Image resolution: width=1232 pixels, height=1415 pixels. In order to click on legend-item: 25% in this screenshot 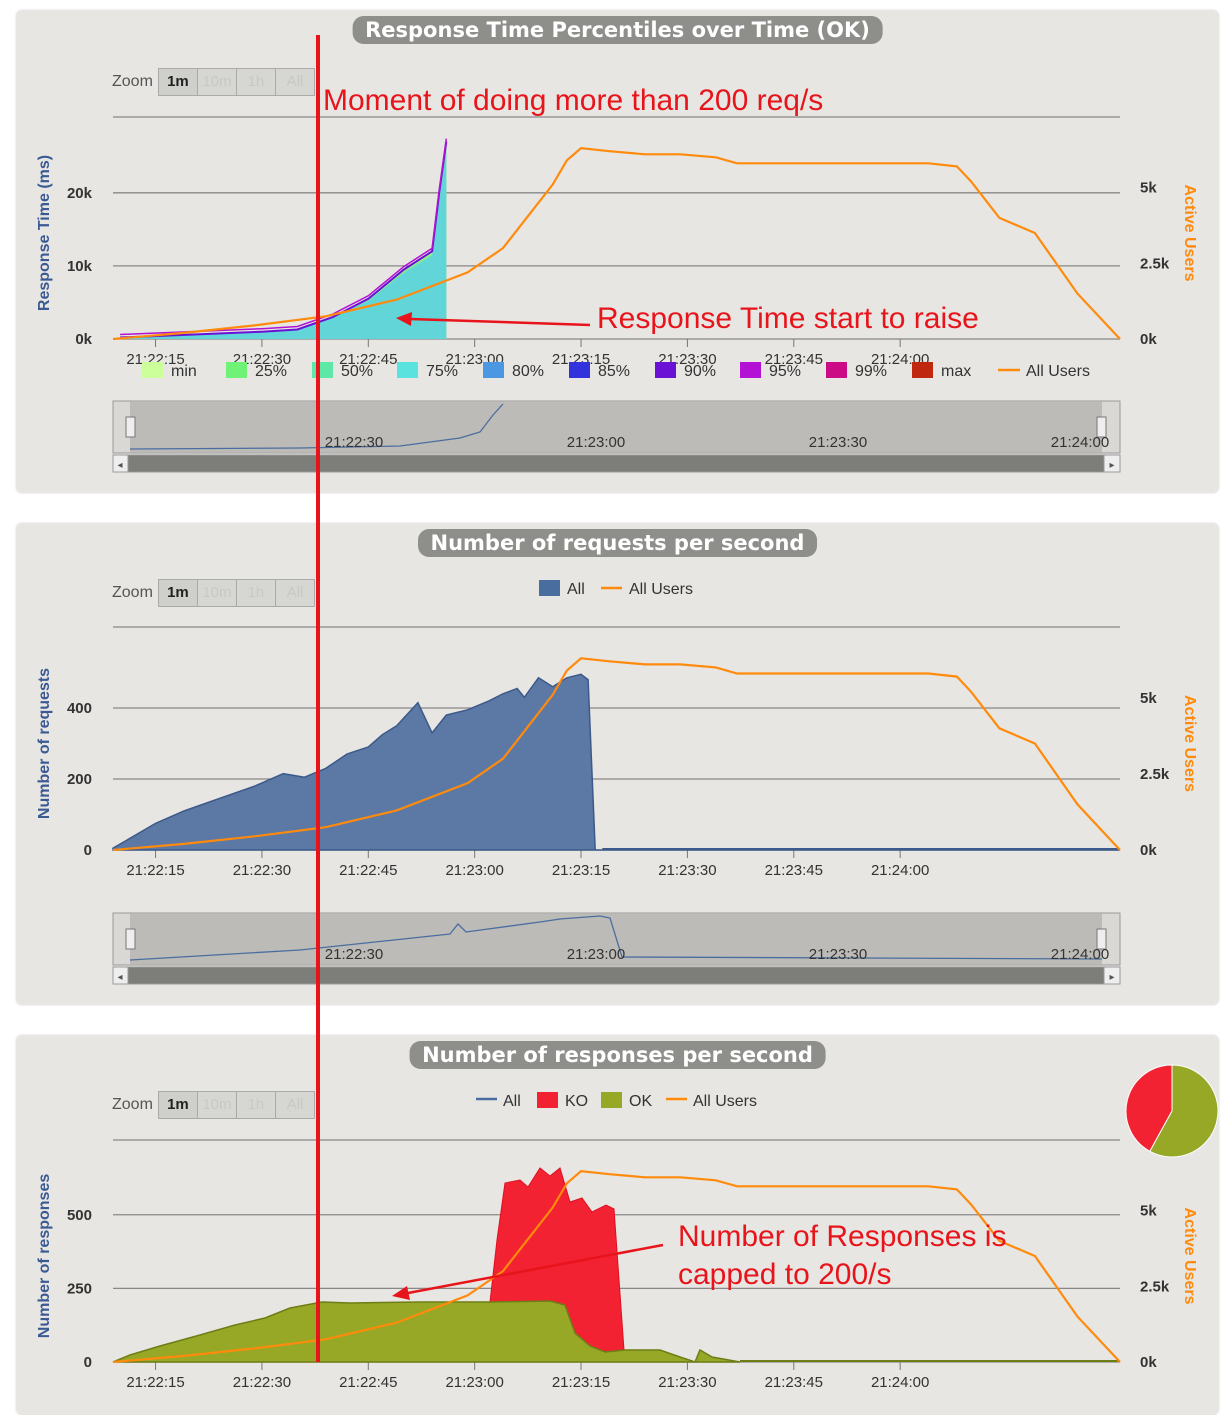, I will do `click(271, 371)`.